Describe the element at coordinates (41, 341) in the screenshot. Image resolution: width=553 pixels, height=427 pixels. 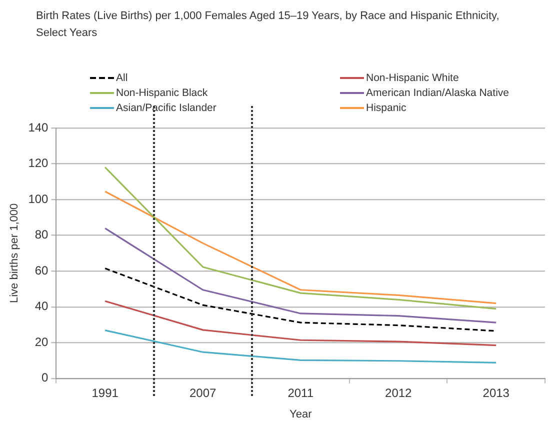
I see `y-tick-label: 20` at that location.